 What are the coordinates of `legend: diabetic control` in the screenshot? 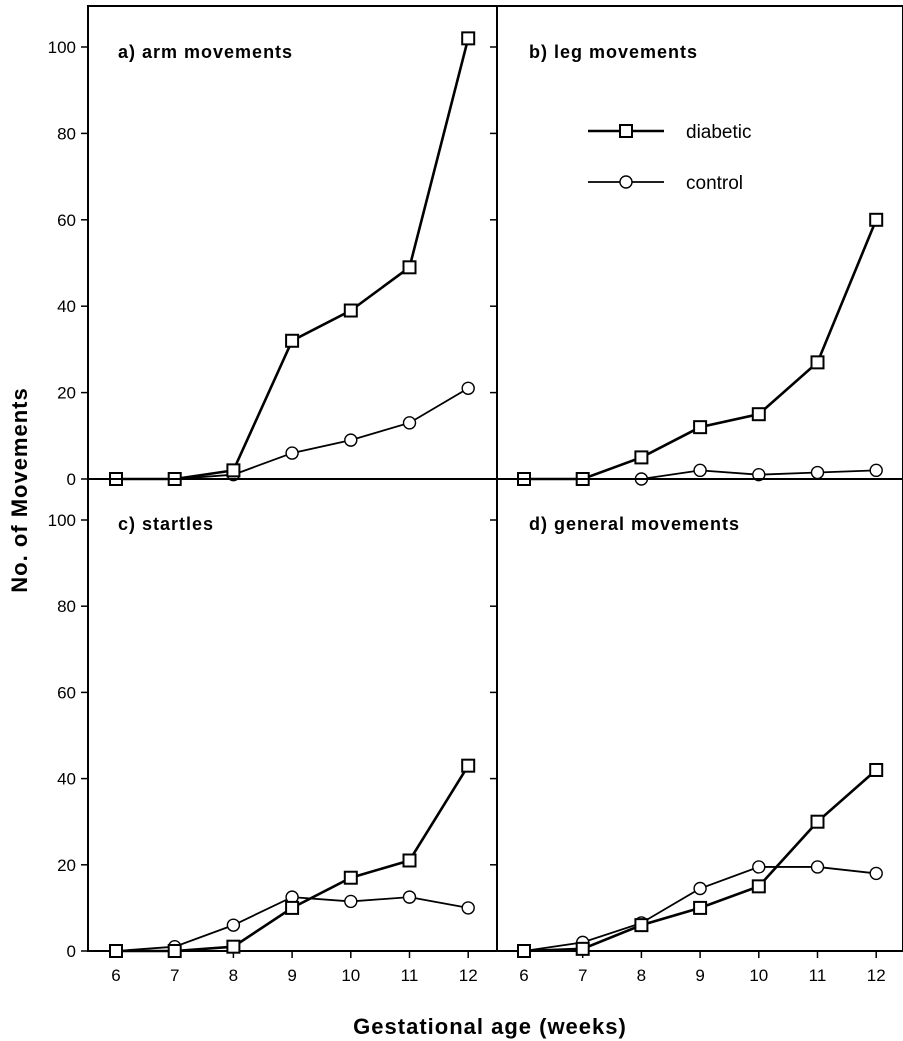 It's located at (670, 158).